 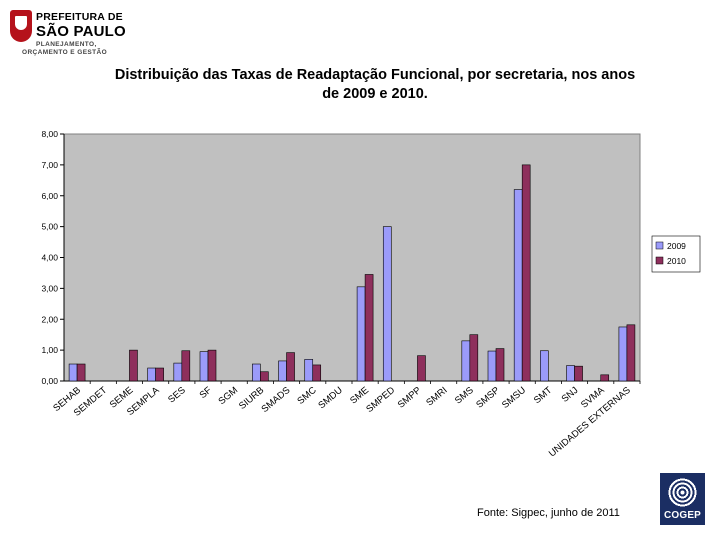 What do you see at coordinates (570, 395) in the screenshot?
I see `x-tick-label: SNJ` at bounding box center [570, 395].